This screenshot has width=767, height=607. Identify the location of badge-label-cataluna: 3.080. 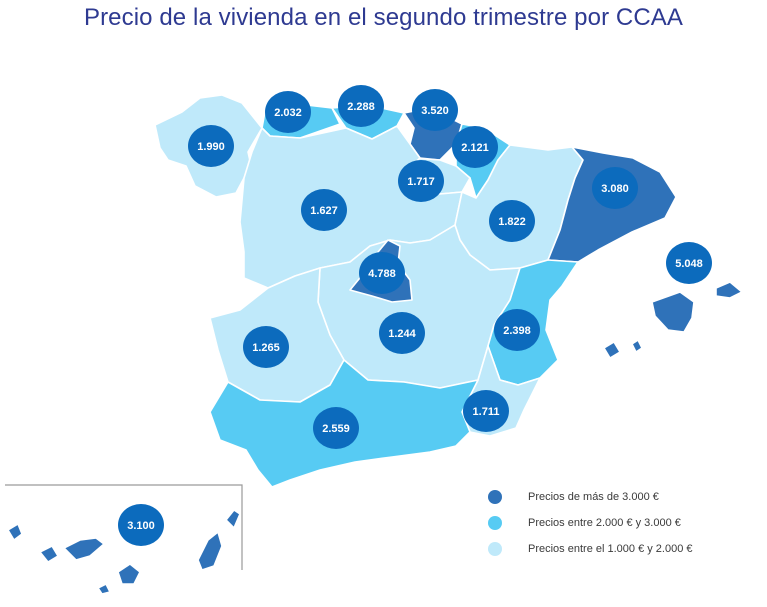
(615, 189).